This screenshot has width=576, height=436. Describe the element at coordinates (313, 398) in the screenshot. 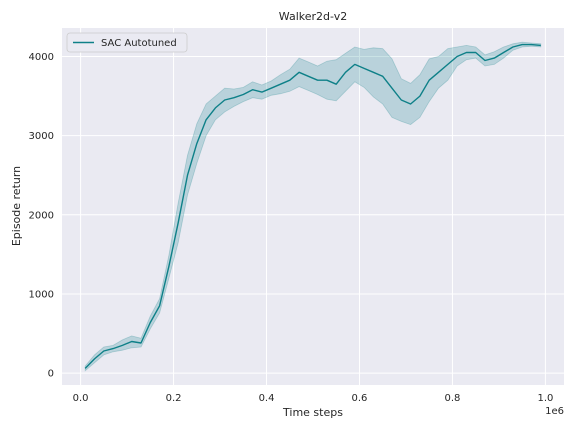

I see `x-axis-ticks: 0.0 0.2 0.4 0.6 0.8 1.0` at that location.